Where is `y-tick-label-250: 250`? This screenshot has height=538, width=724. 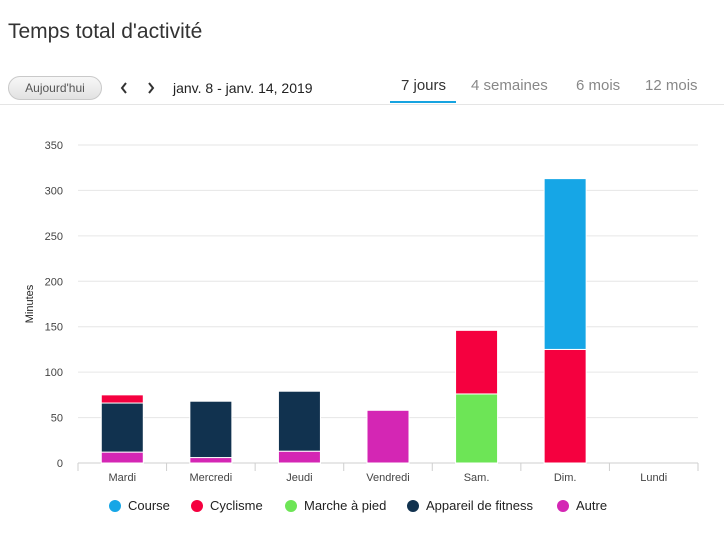
y-tick-label-250: 250 is located at coordinates (54, 237).